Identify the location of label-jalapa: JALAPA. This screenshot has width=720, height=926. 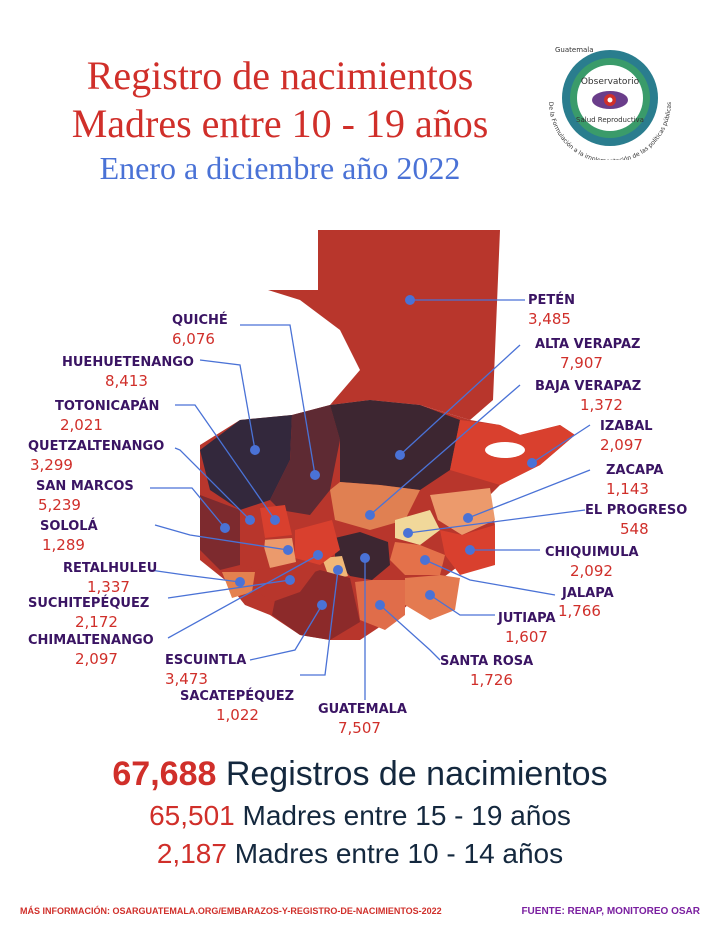
(587, 593).